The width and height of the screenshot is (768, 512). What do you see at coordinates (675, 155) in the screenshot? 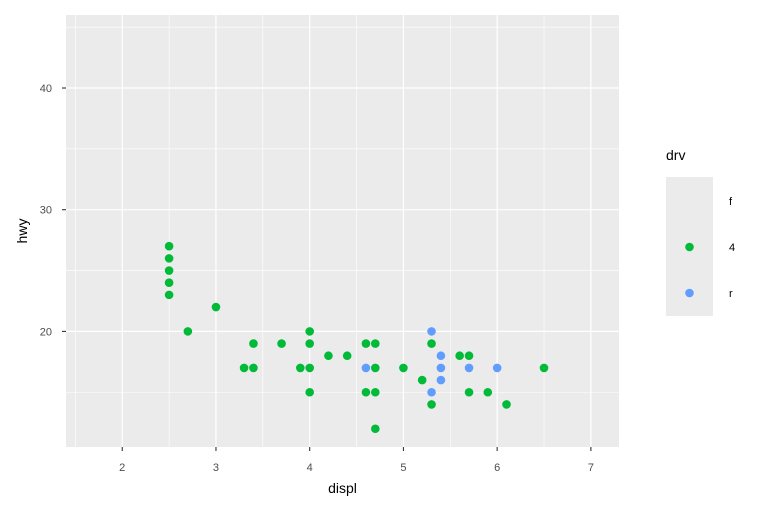
I see `legend-title: drv` at bounding box center [675, 155].